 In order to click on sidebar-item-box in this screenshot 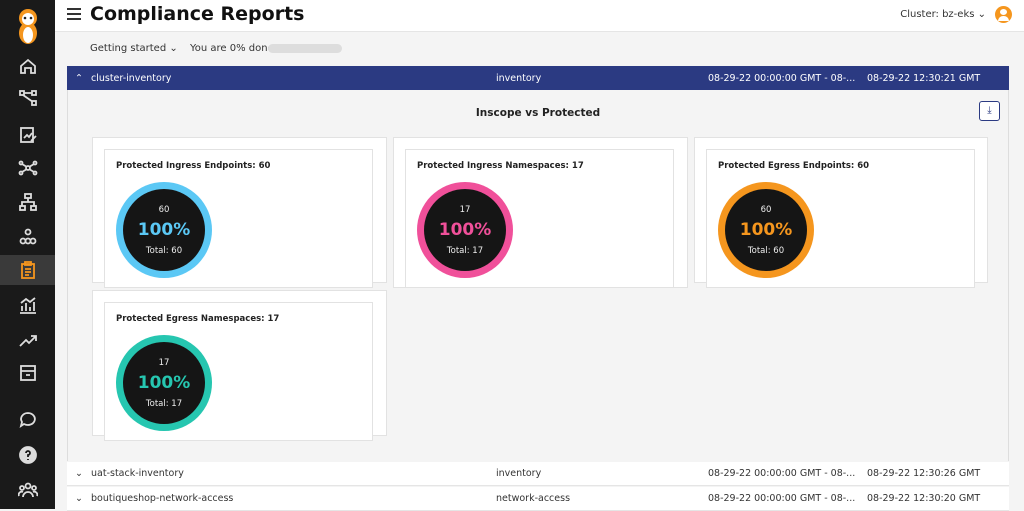, I will do `click(27, 373)`.